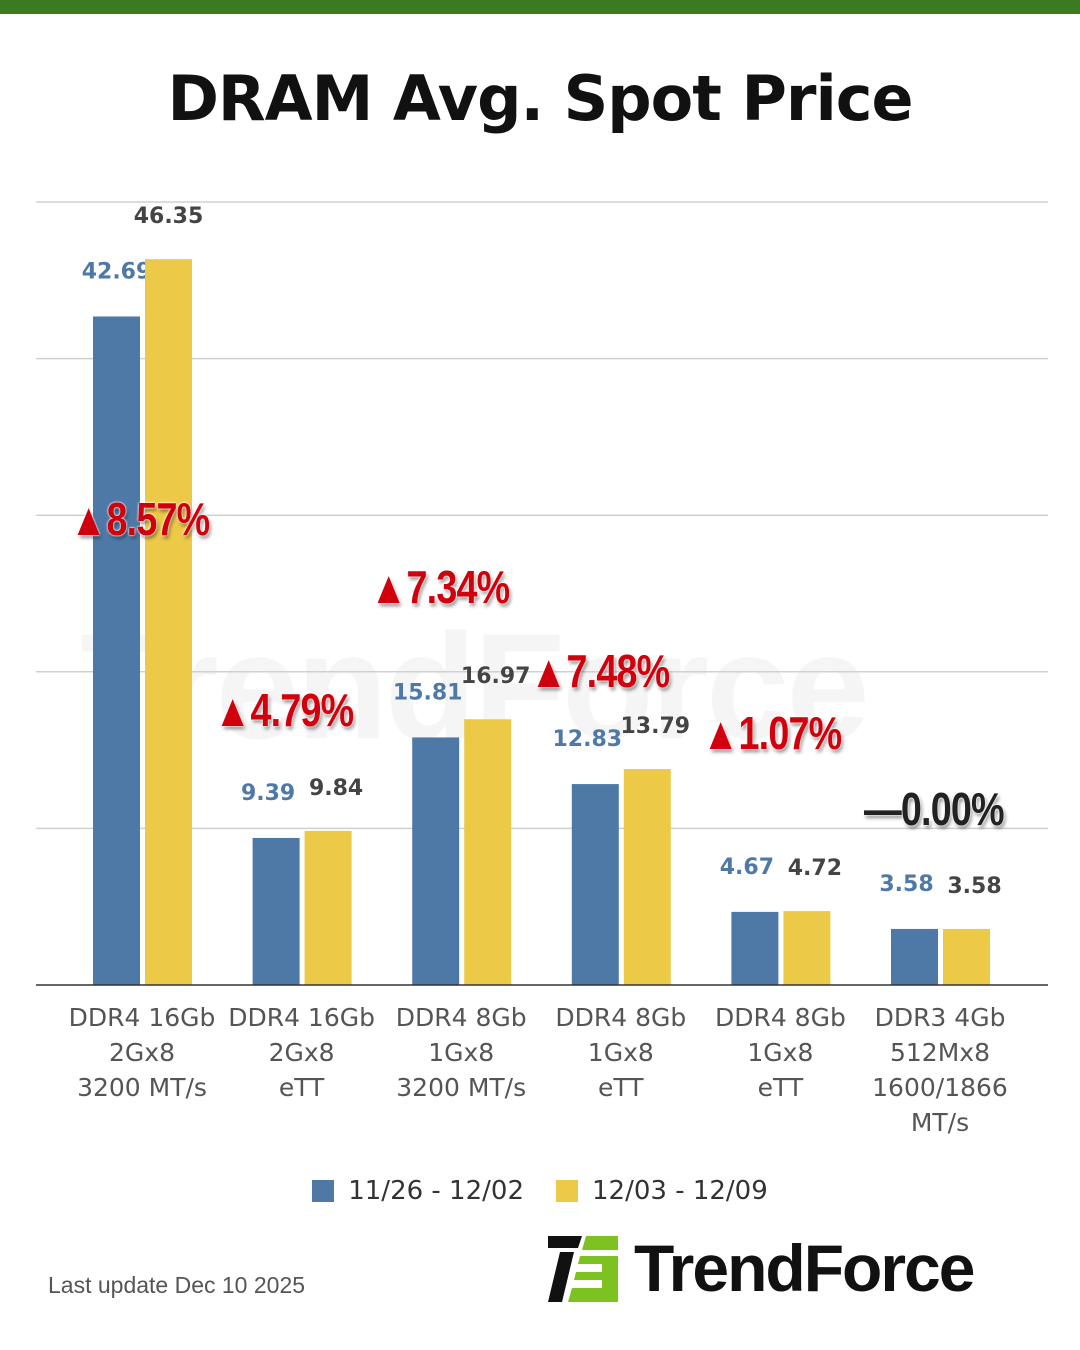 Image resolution: width=1080 pixels, height=1350 pixels. I want to click on x-tick-label: DDR3 4Gb, so click(940, 1017).